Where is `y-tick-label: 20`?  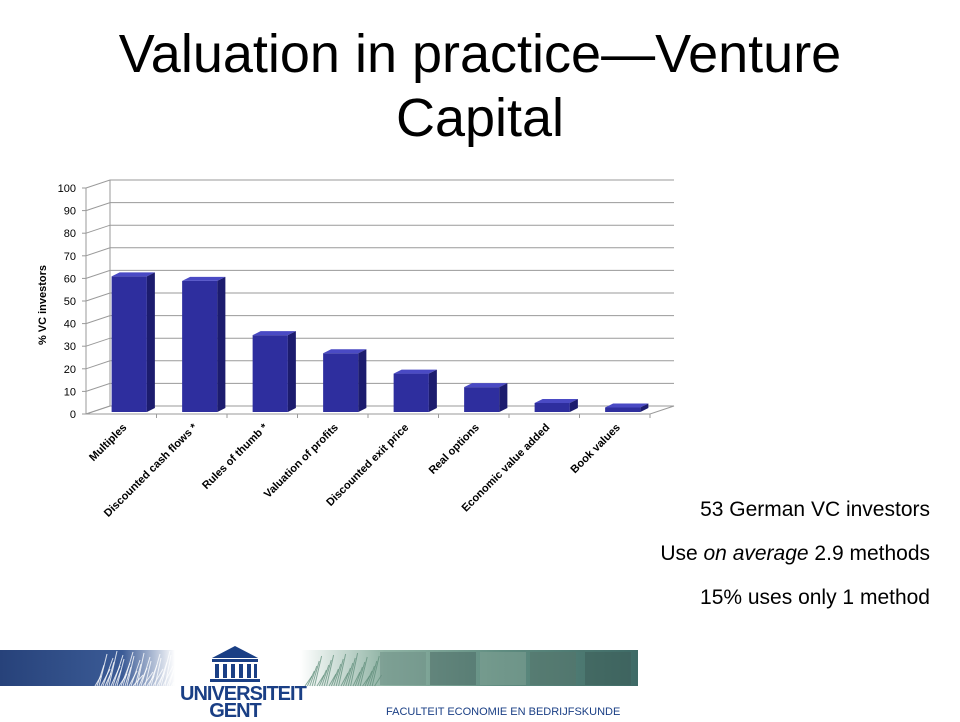 y-tick-label: 20 is located at coordinates (70, 370).